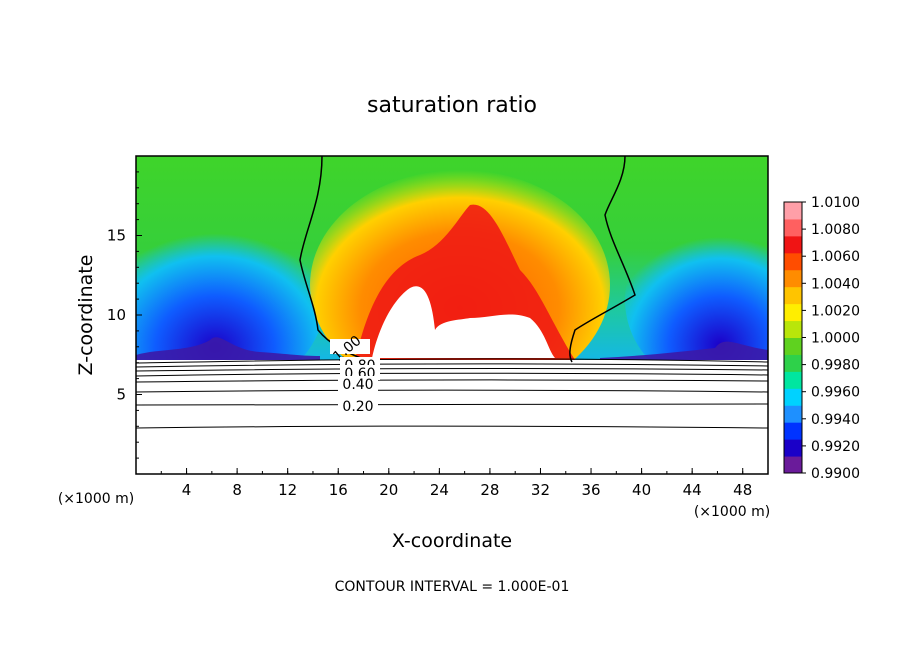 Image resolution: width=904 pixels, height=654 pixels. Describe the element at coordinates (835, 230) in the screenshot. I see `colorbar-tick-label: 1.0080` at that location.